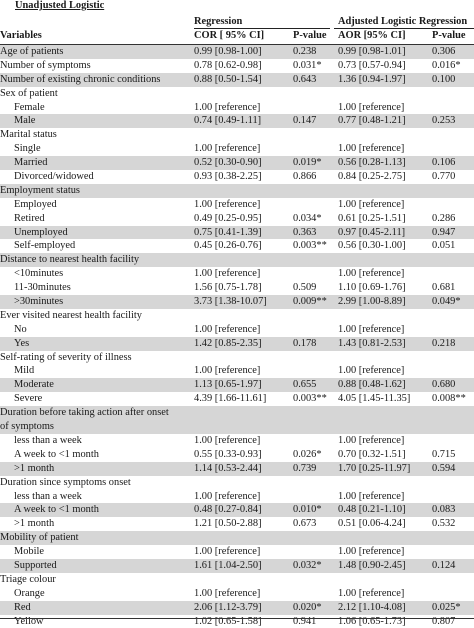 Image resolution: width=474 pixels, height=628 pixels. What do you see at coordinates (444, 51) in the screenshot?
I see `cell-pvalue-adjusted: 0.306` at bounding box center [444, 51].